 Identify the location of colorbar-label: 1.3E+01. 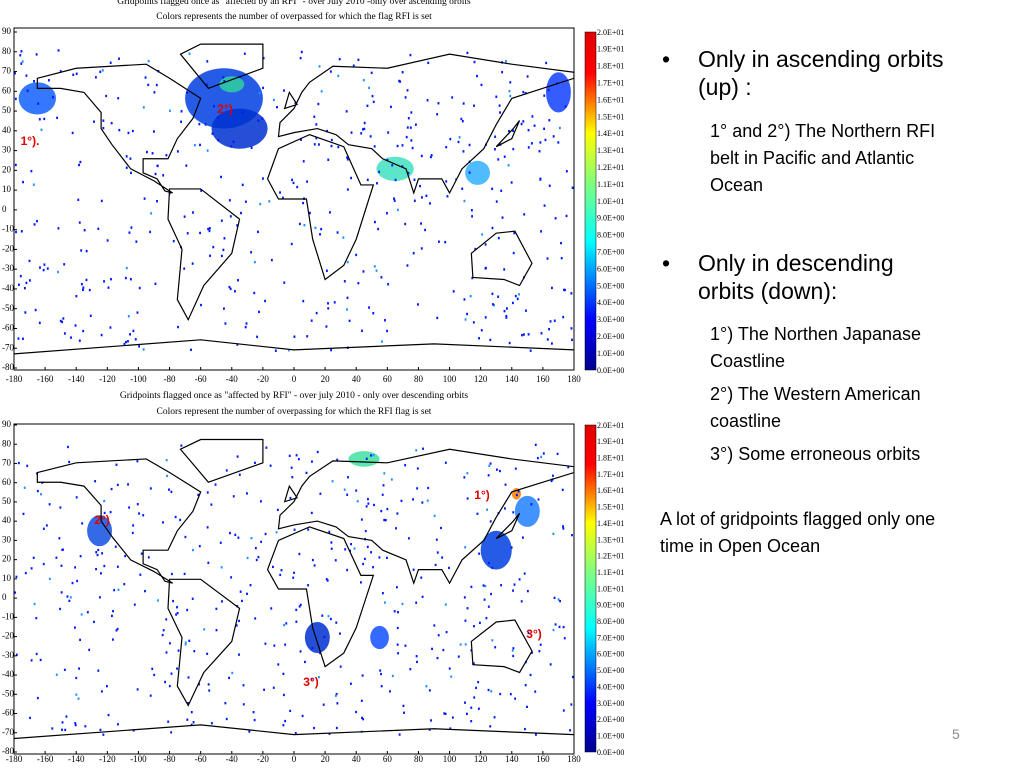
(610, 539).